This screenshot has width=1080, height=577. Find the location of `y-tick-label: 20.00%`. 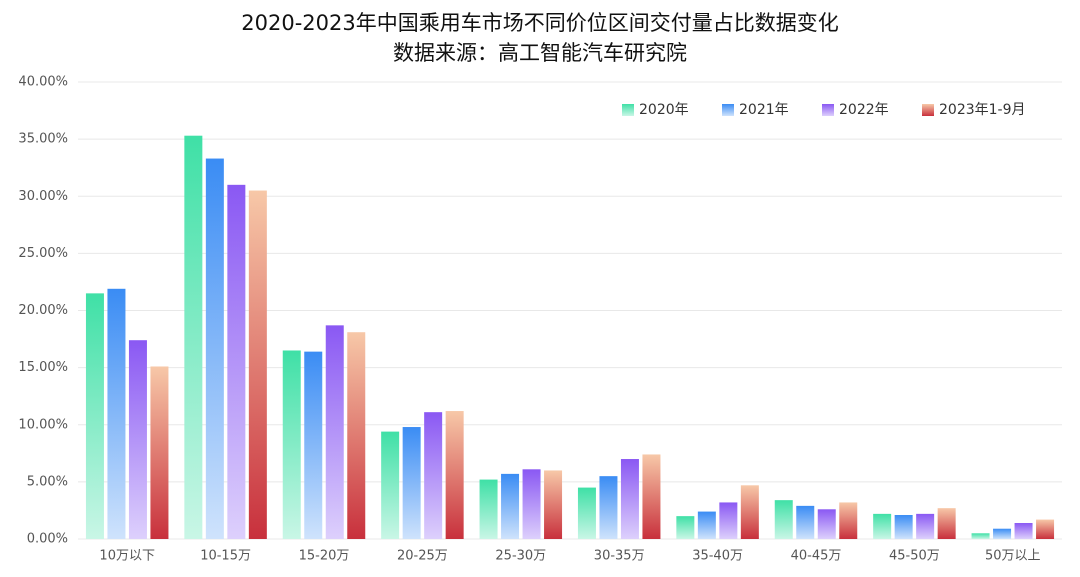

y-tick-label: 20.00% is located at coordinates (43, 310).